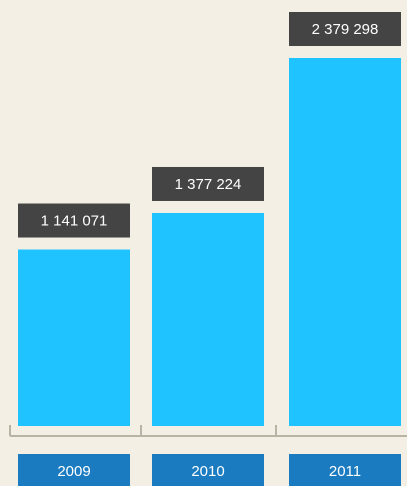 The width and height of the screenshot is (407, 486). I want to click on value-label-box-2011, so click(345, 29).